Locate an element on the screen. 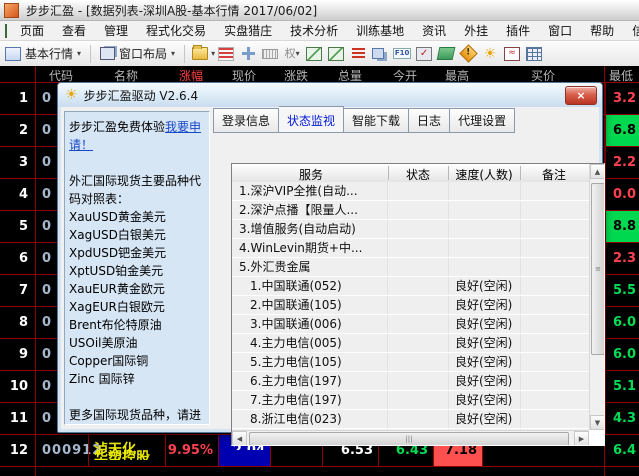 The width and height of the screenshot is (639, 476). col-header-low: 最低 is located at coordinates (621, 76).